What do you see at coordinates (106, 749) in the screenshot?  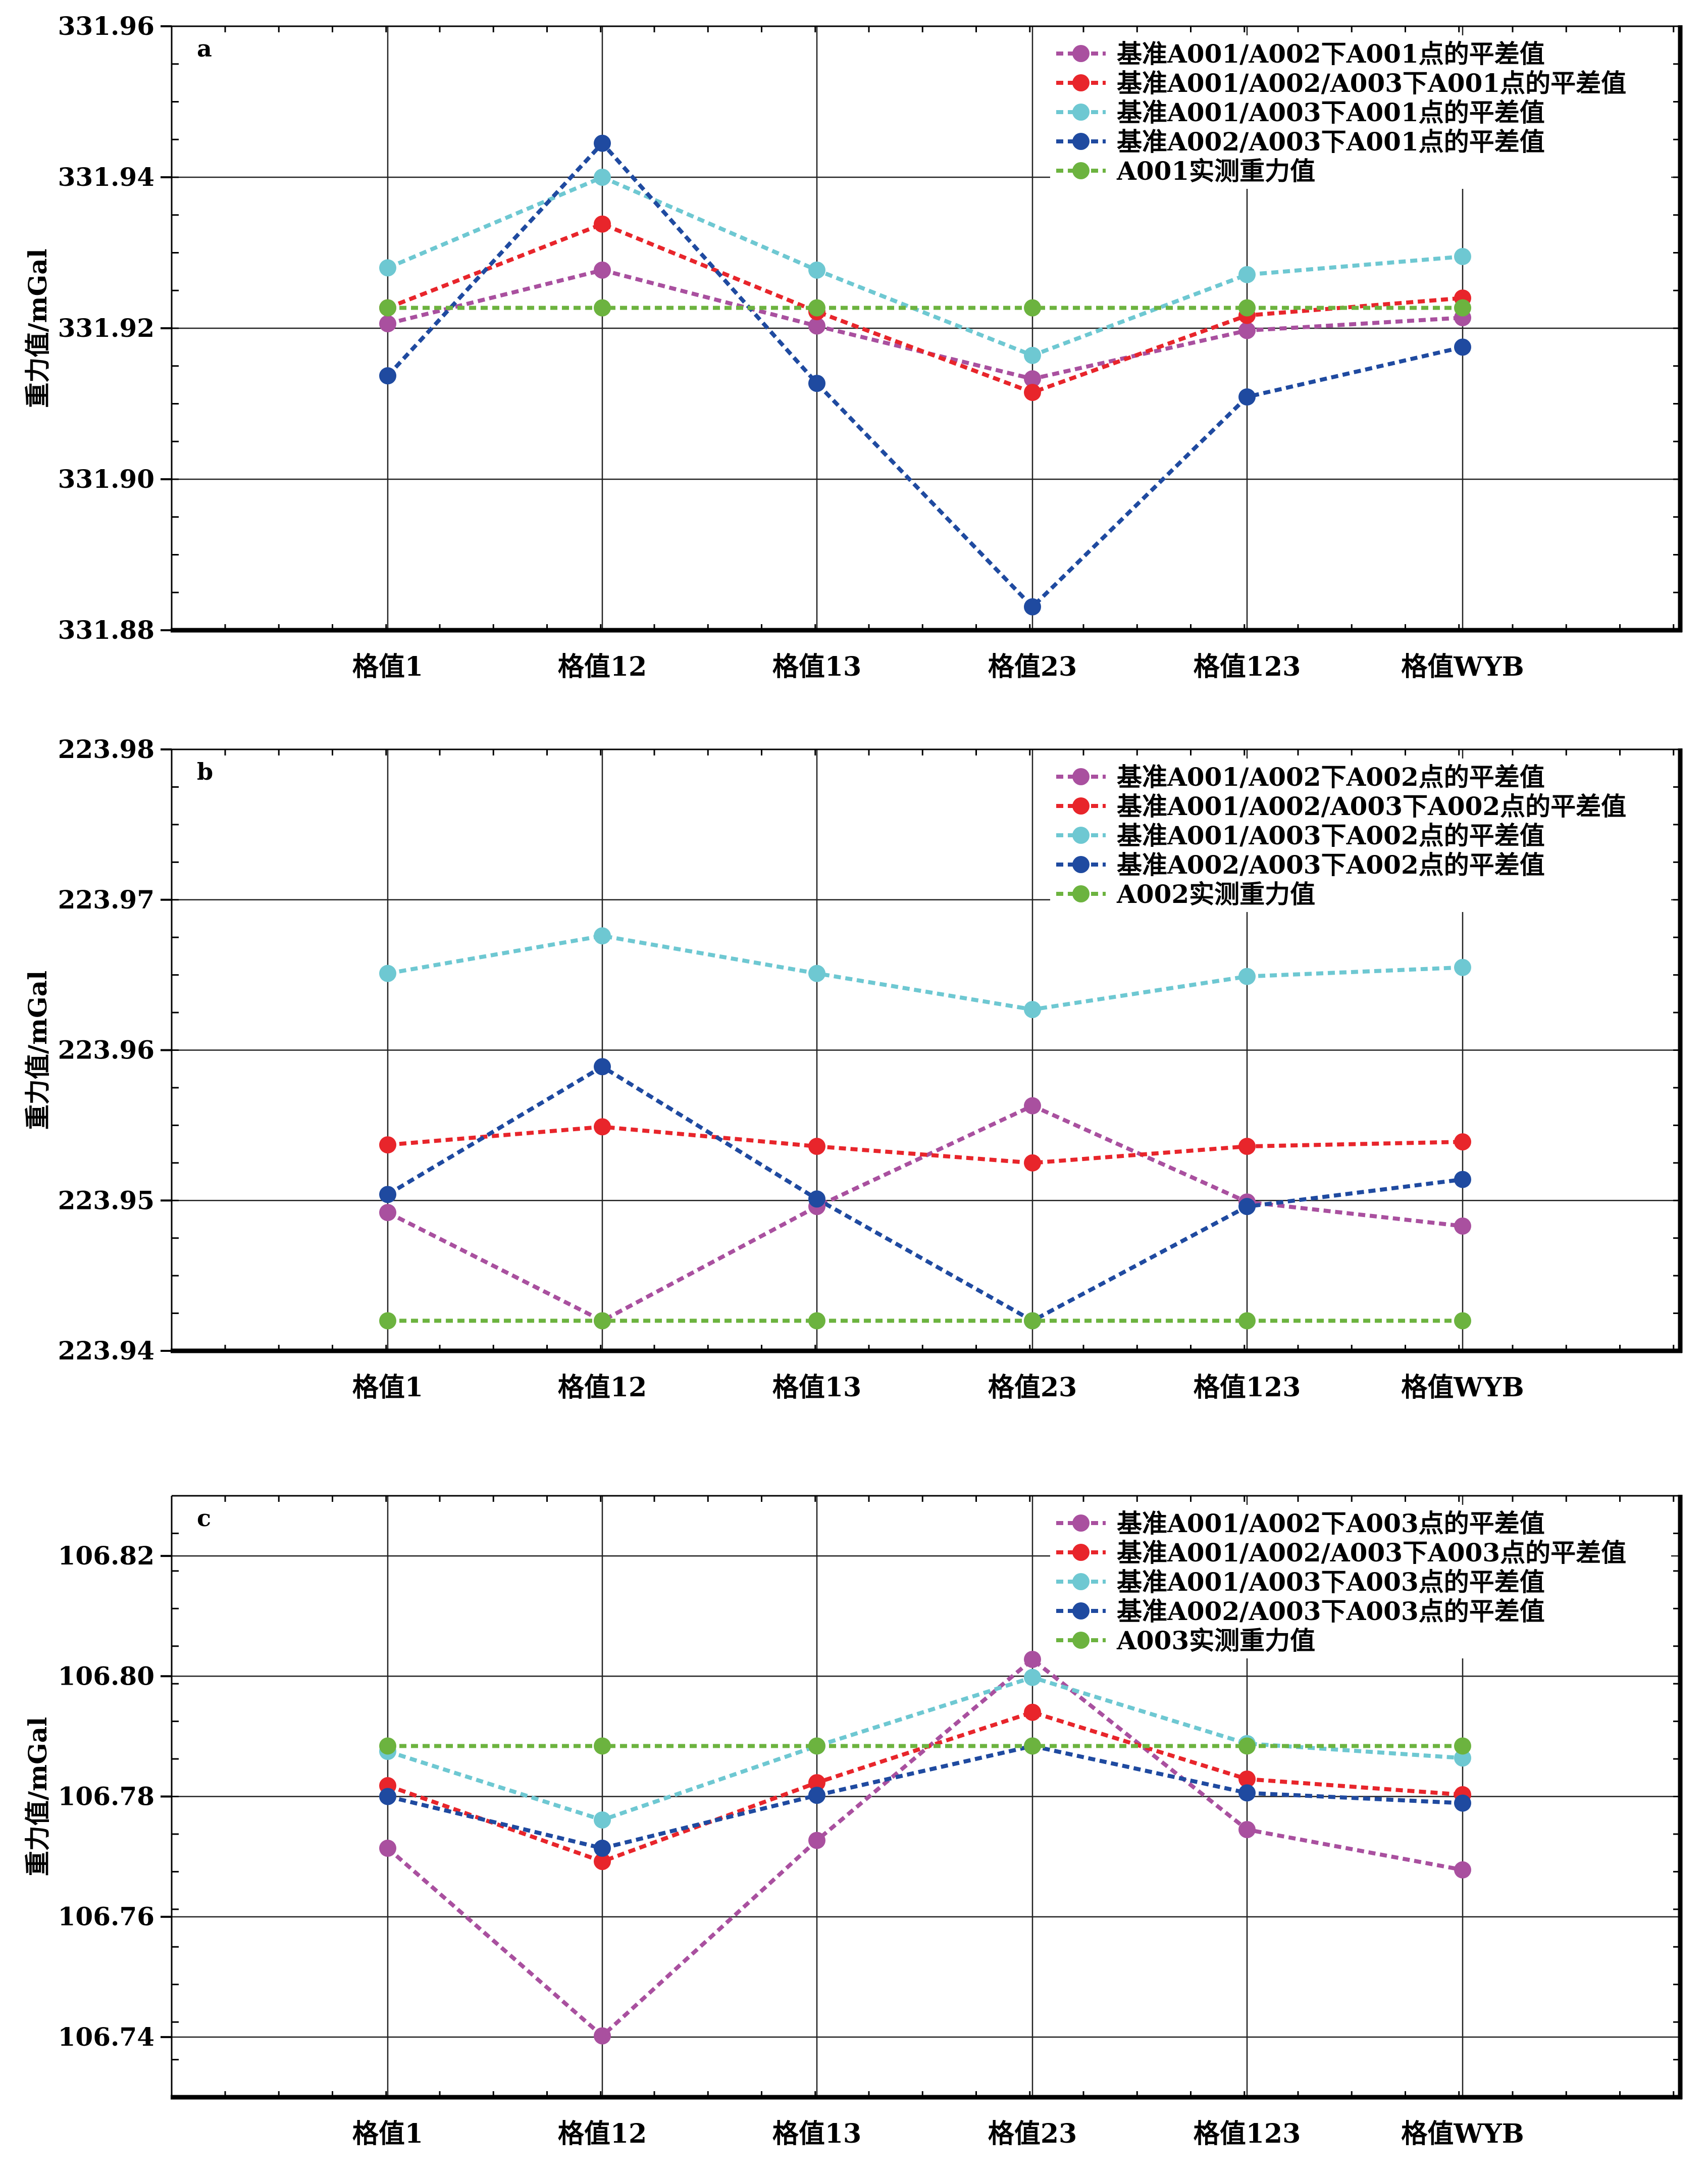 I see `y-tick-label: 223.98` at bounding box center [106, 749].